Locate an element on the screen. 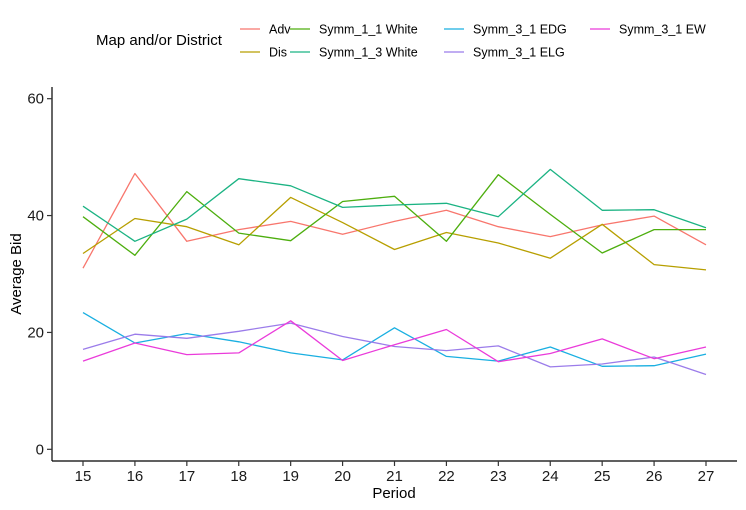 The width and height of the screenshot is (746, 510). legend-item: Symm_3_1 EW is located at coordinates (648, 30).